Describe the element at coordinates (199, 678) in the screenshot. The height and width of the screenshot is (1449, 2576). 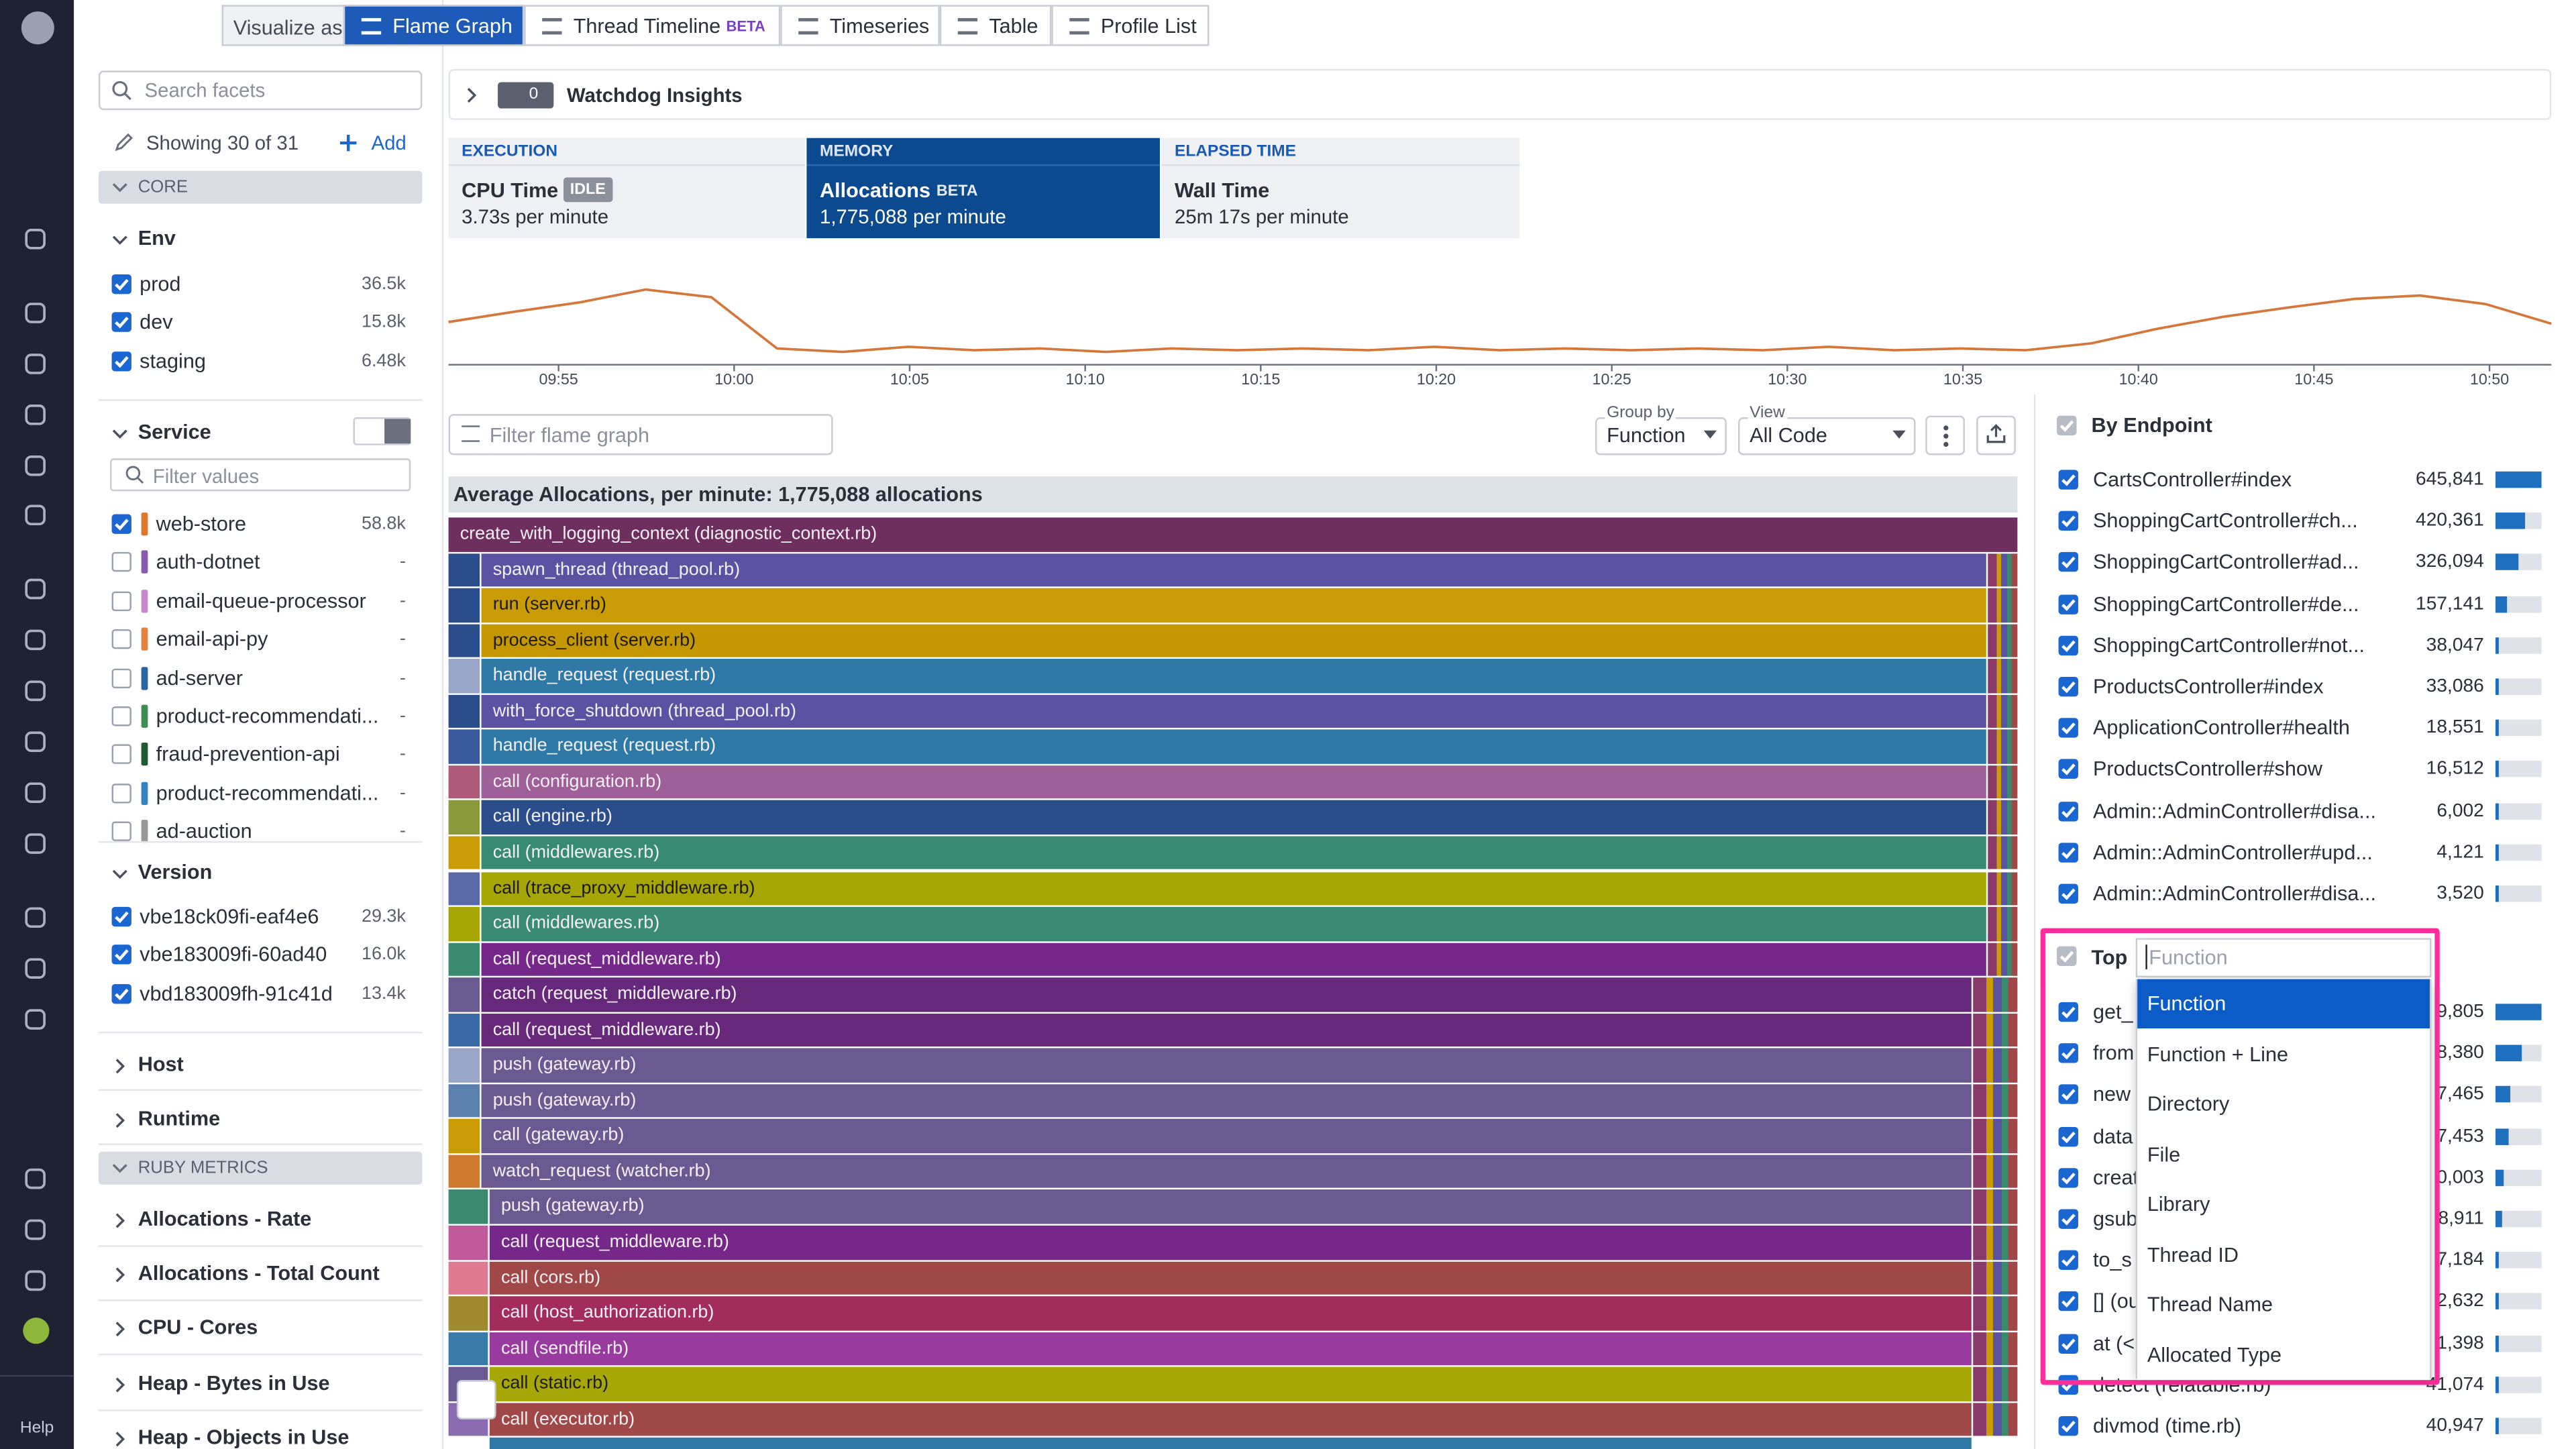
I see `facet-item: ad-server` at that location.